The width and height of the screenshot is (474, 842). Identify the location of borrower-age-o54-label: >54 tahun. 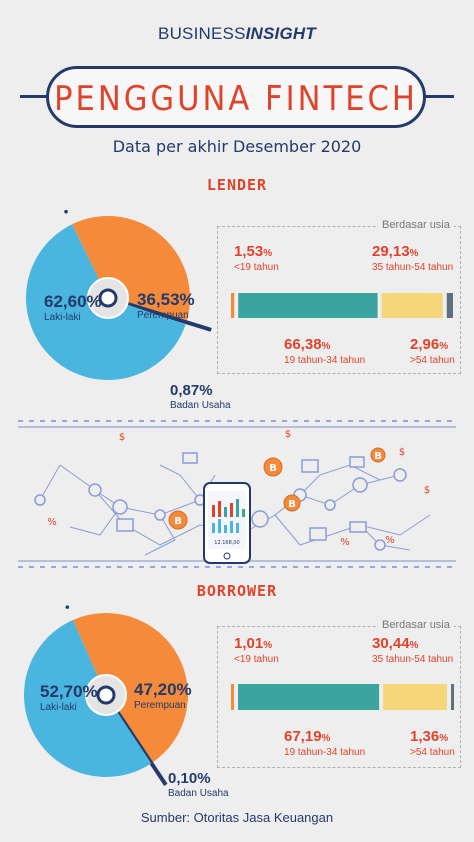
(432, 752).